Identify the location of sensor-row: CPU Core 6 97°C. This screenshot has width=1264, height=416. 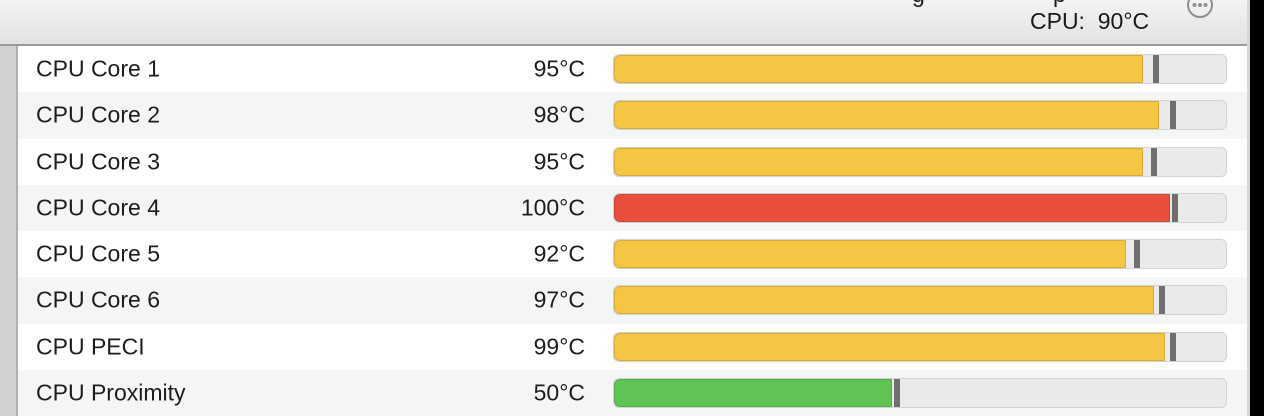
(632, 300).